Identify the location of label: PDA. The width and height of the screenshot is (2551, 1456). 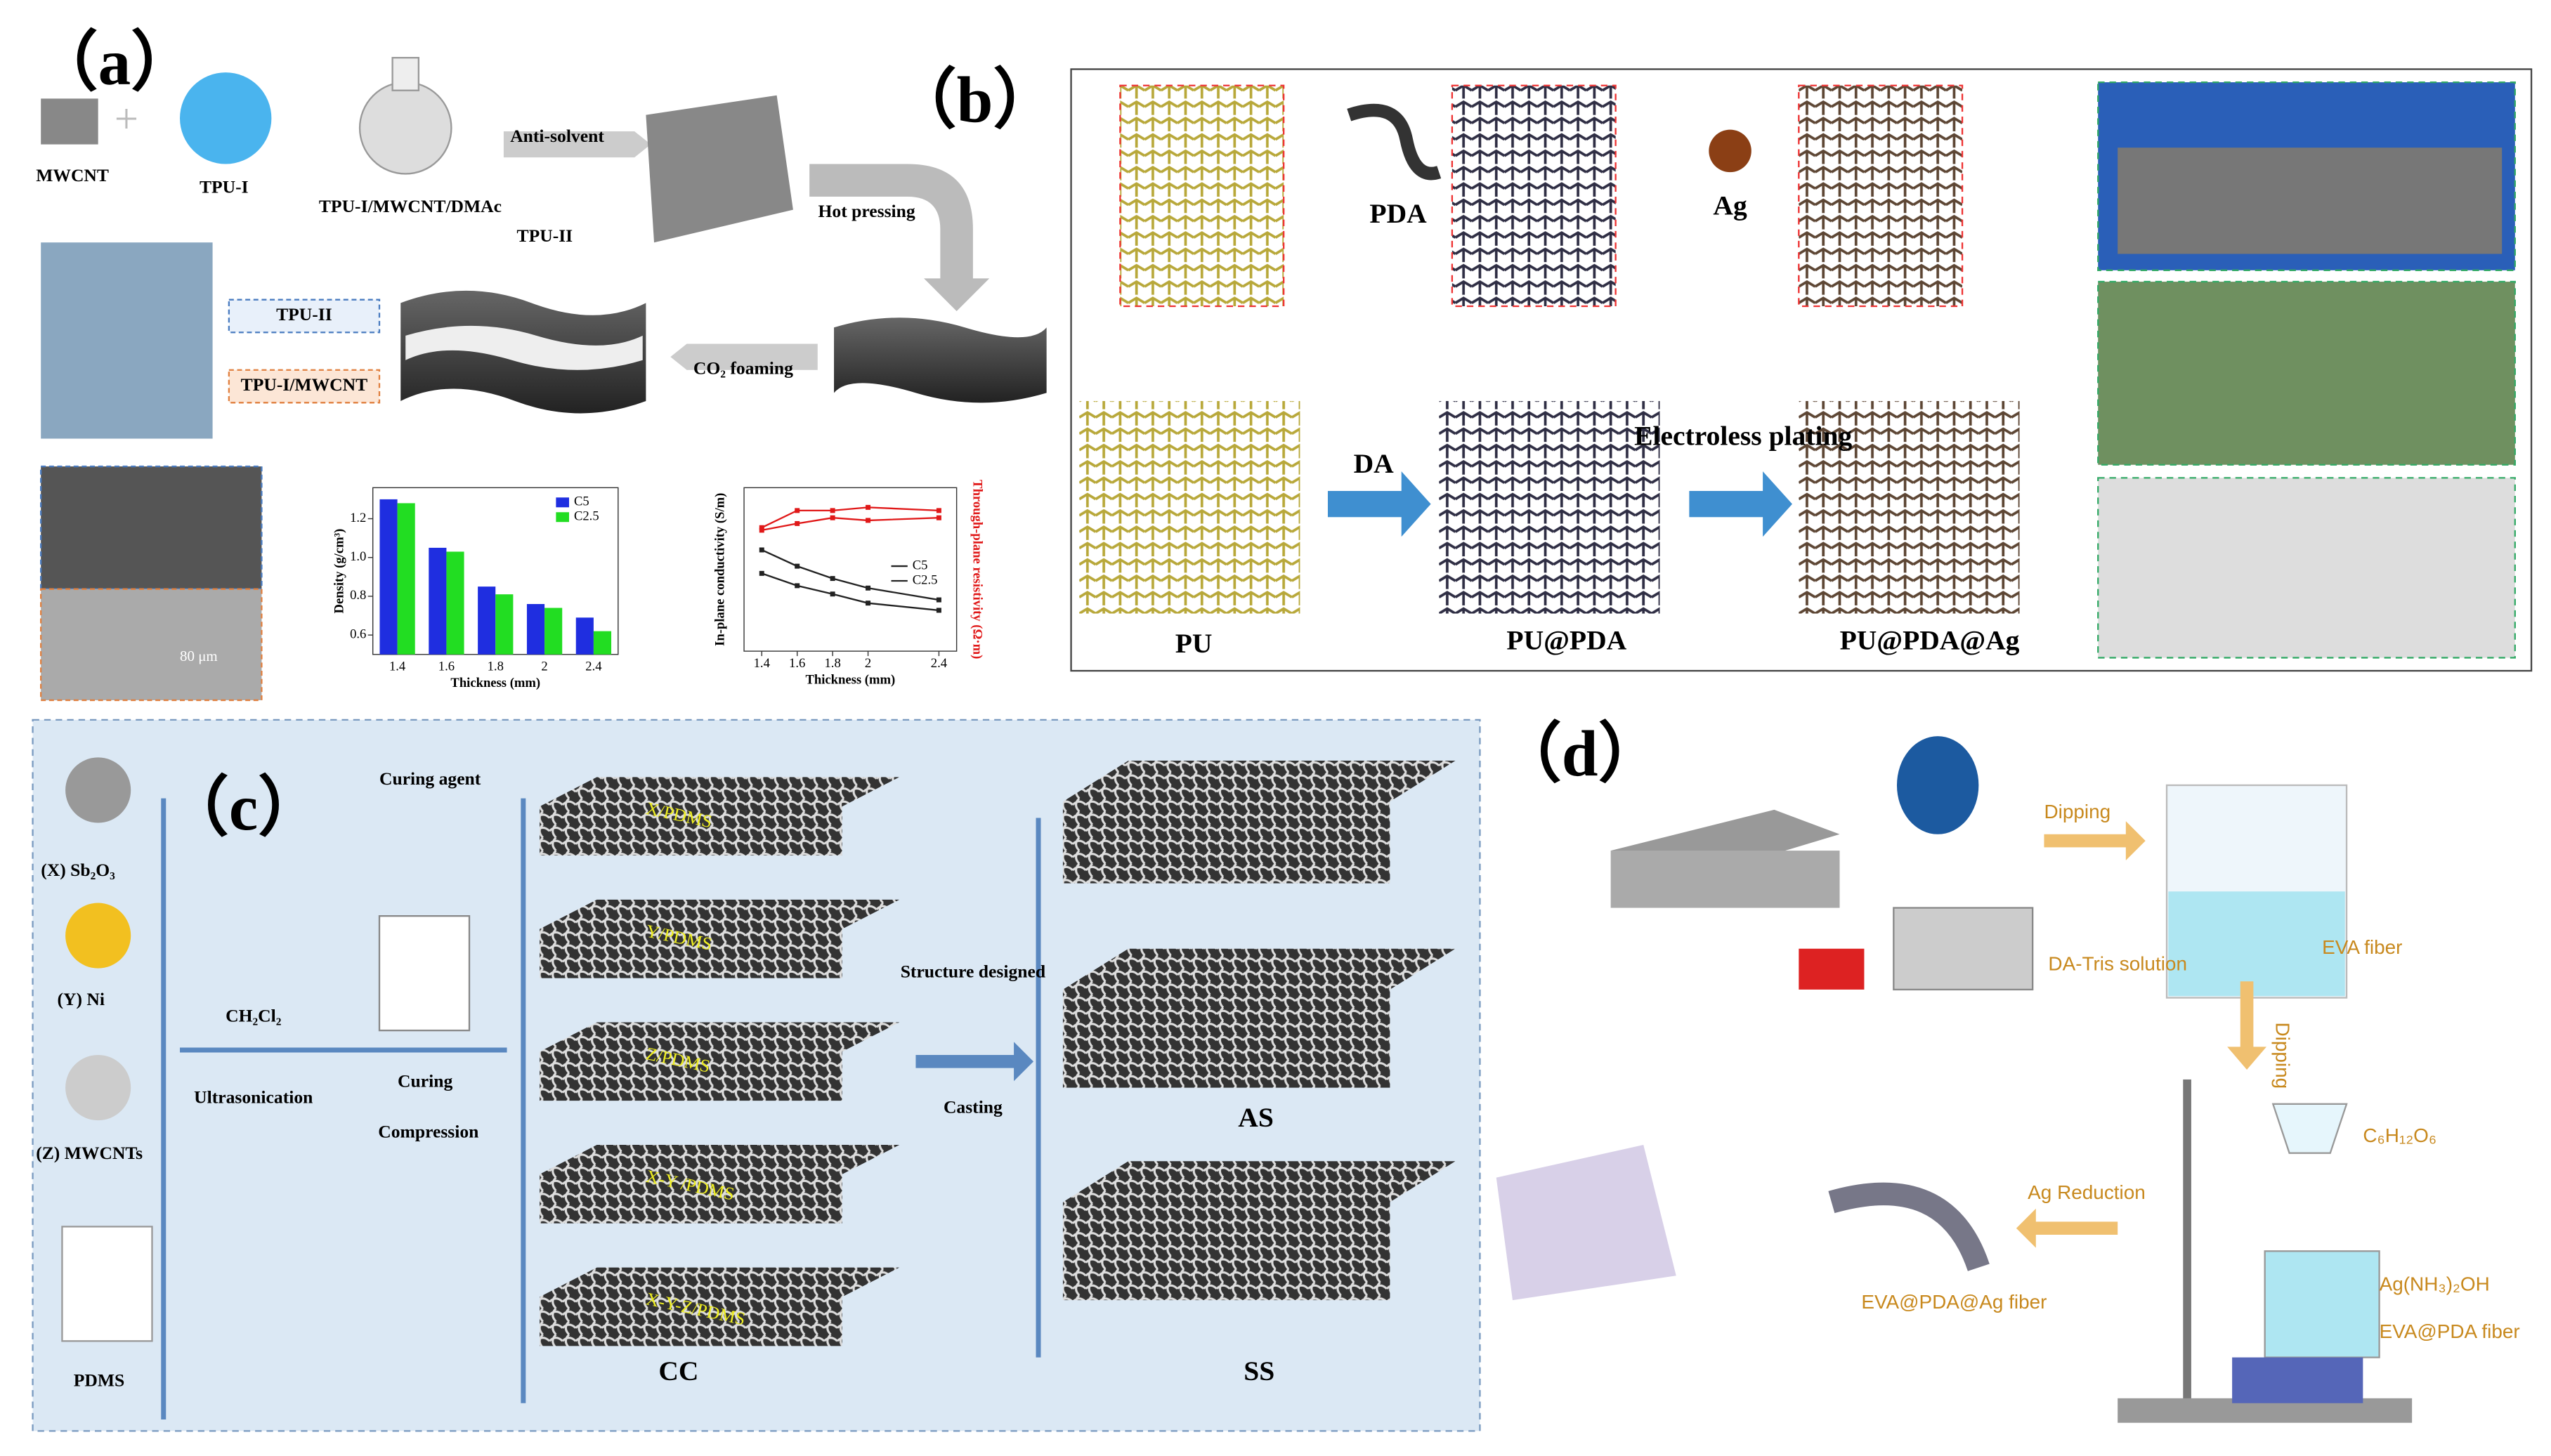
(1398, 213).